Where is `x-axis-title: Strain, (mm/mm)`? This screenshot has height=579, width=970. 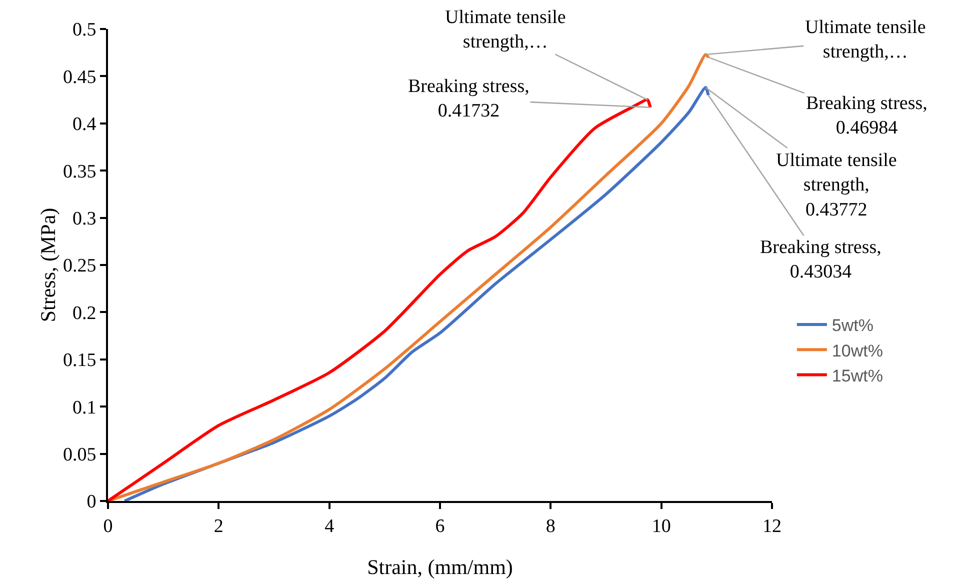
x-axis-title: Strain, (mm/mm) is located at coordinates (440, 567).